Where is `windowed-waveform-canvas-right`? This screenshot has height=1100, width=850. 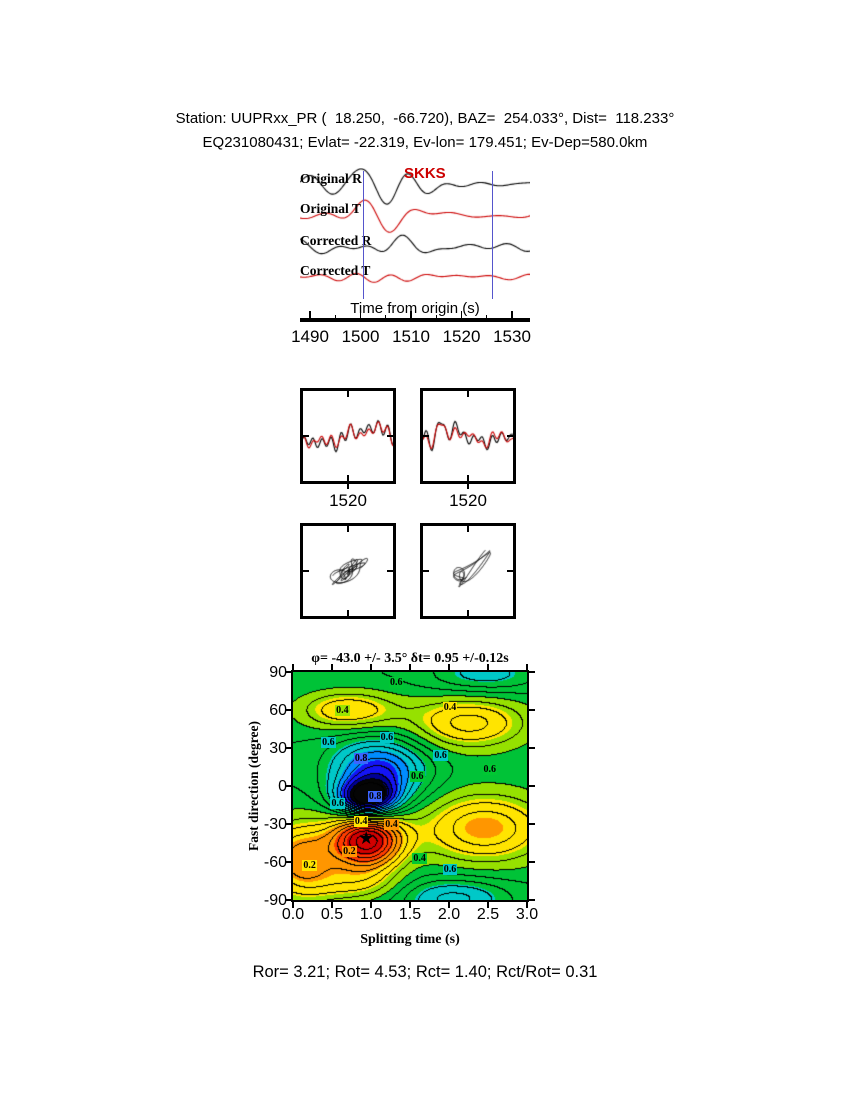 windowed-waveform-canvas-right is located at coordinates (468, 436).